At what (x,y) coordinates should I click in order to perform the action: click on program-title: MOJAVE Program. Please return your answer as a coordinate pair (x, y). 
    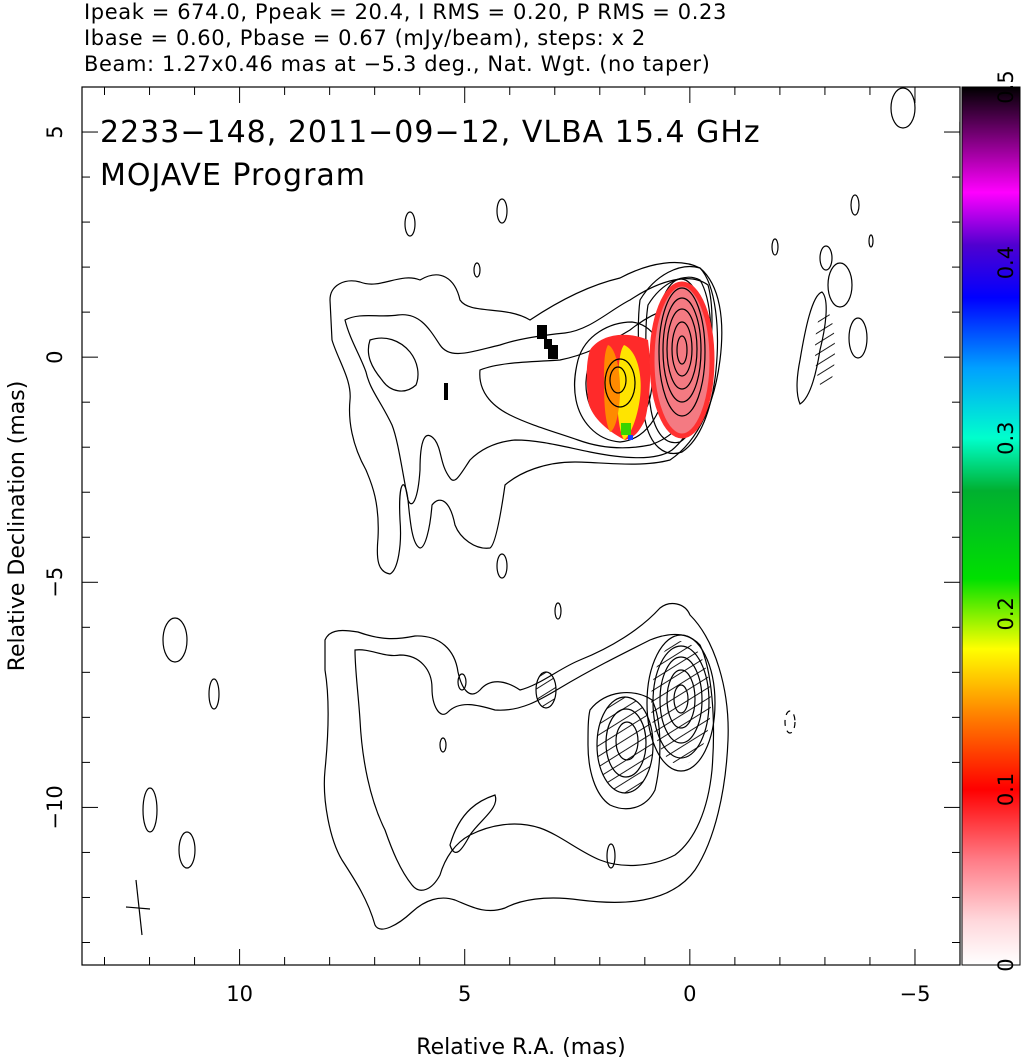
    Looking at the image, I should click on (233, 175).